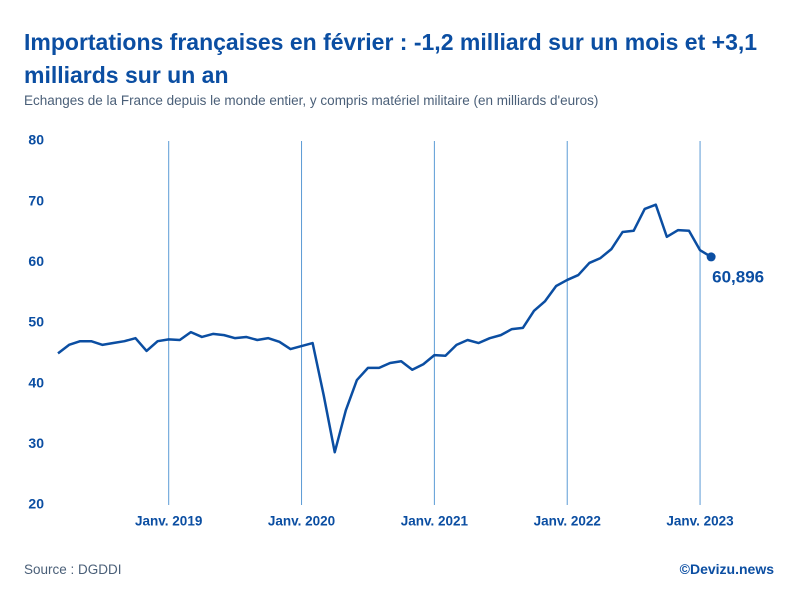 This screenshot has height=600, width=800. What do you see at coordinates (73, 569) in the screenshot?
I see `source: Source : DGDDI` at bounding box center [73, 569].